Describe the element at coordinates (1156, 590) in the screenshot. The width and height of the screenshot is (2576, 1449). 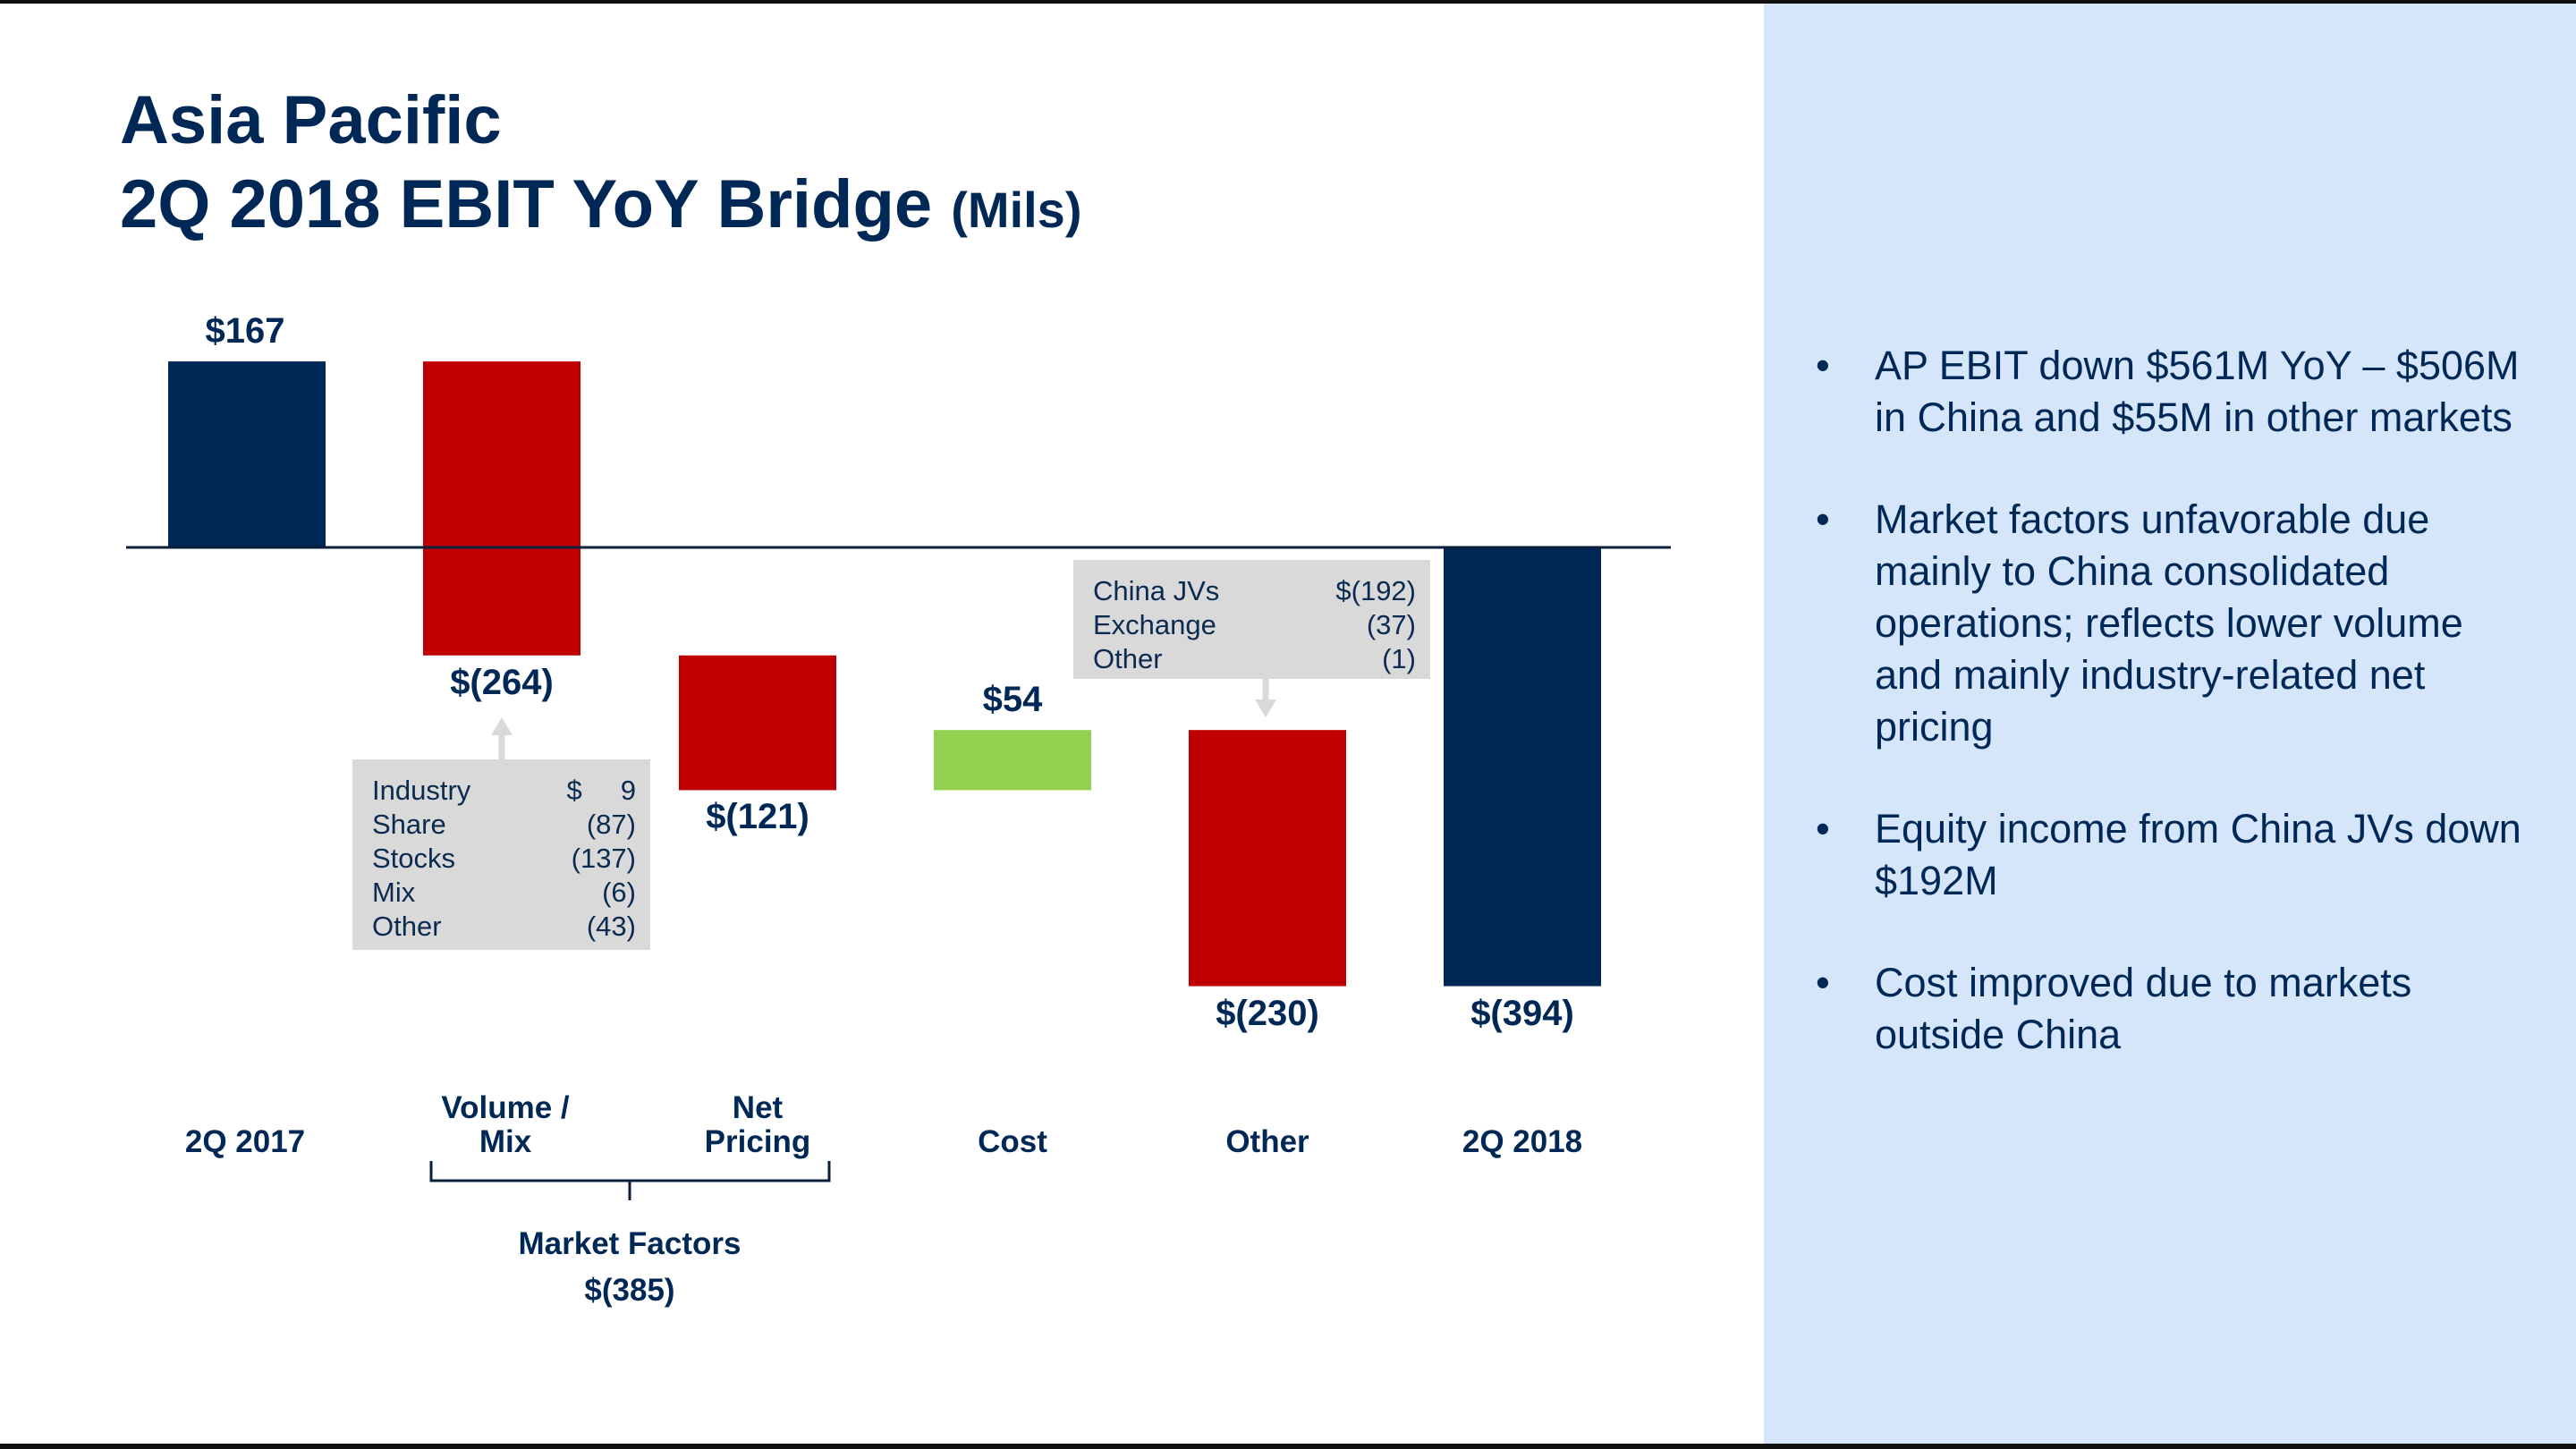
I see `callout-label: China JVs` at that location.